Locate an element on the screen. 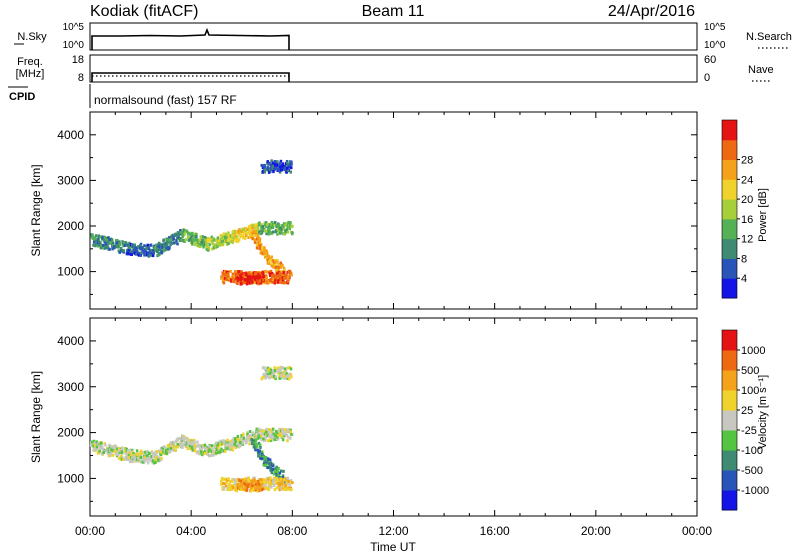 This screenshot has width=800, height=554. power-colorbar-tick-label: 4 is located at coordinates (744, 279).